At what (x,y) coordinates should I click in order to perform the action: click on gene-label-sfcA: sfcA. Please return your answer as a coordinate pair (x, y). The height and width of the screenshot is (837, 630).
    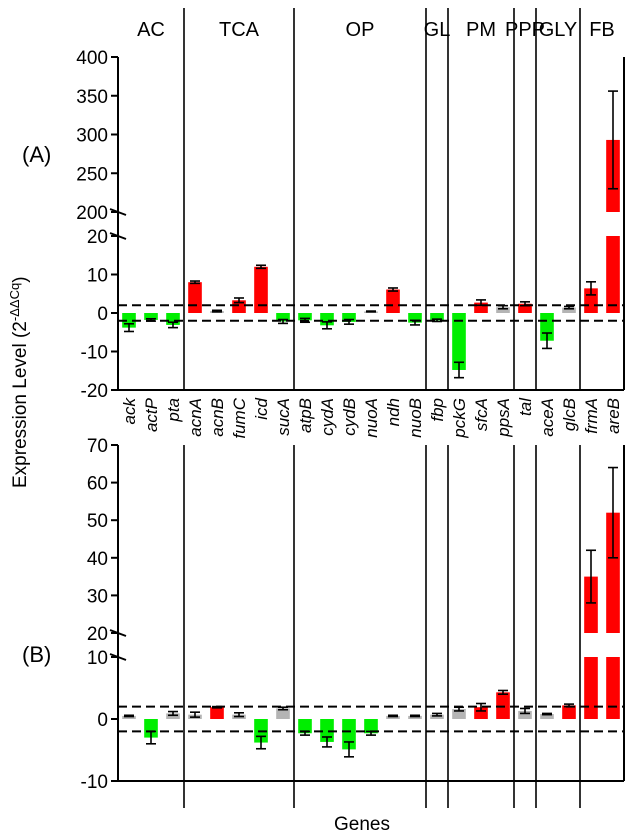
    Looking at the image, I should click on (481, 414).